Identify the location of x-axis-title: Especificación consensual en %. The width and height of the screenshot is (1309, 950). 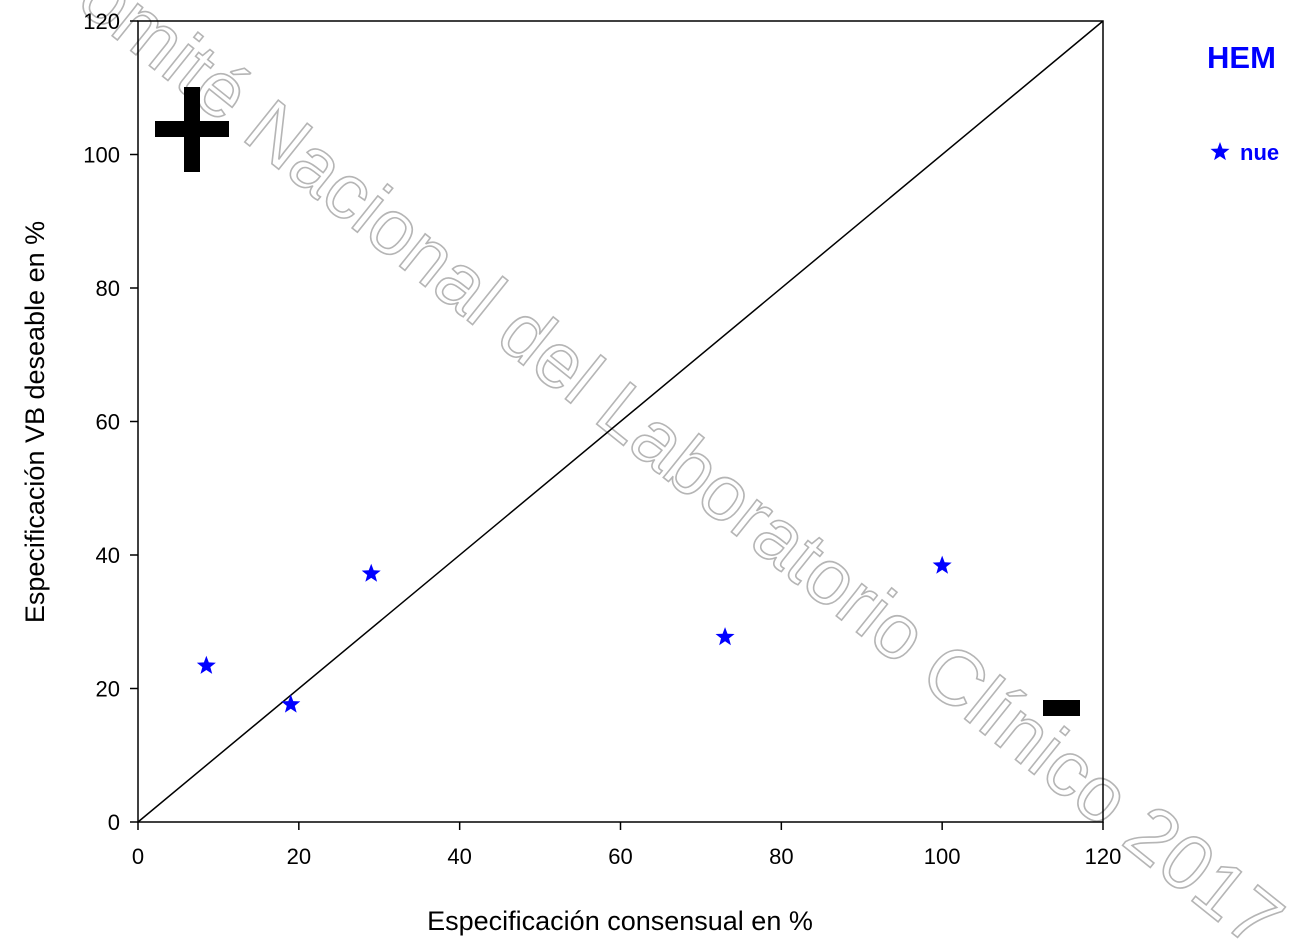
(620, 921).